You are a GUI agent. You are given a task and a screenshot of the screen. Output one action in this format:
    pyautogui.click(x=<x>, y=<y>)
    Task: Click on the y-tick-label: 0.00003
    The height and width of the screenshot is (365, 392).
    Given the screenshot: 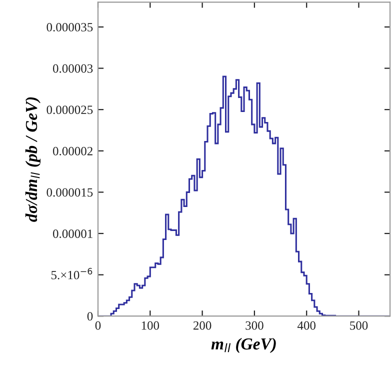 What is the action you would take?
    pyautogui.click(x=72, y=68)
    